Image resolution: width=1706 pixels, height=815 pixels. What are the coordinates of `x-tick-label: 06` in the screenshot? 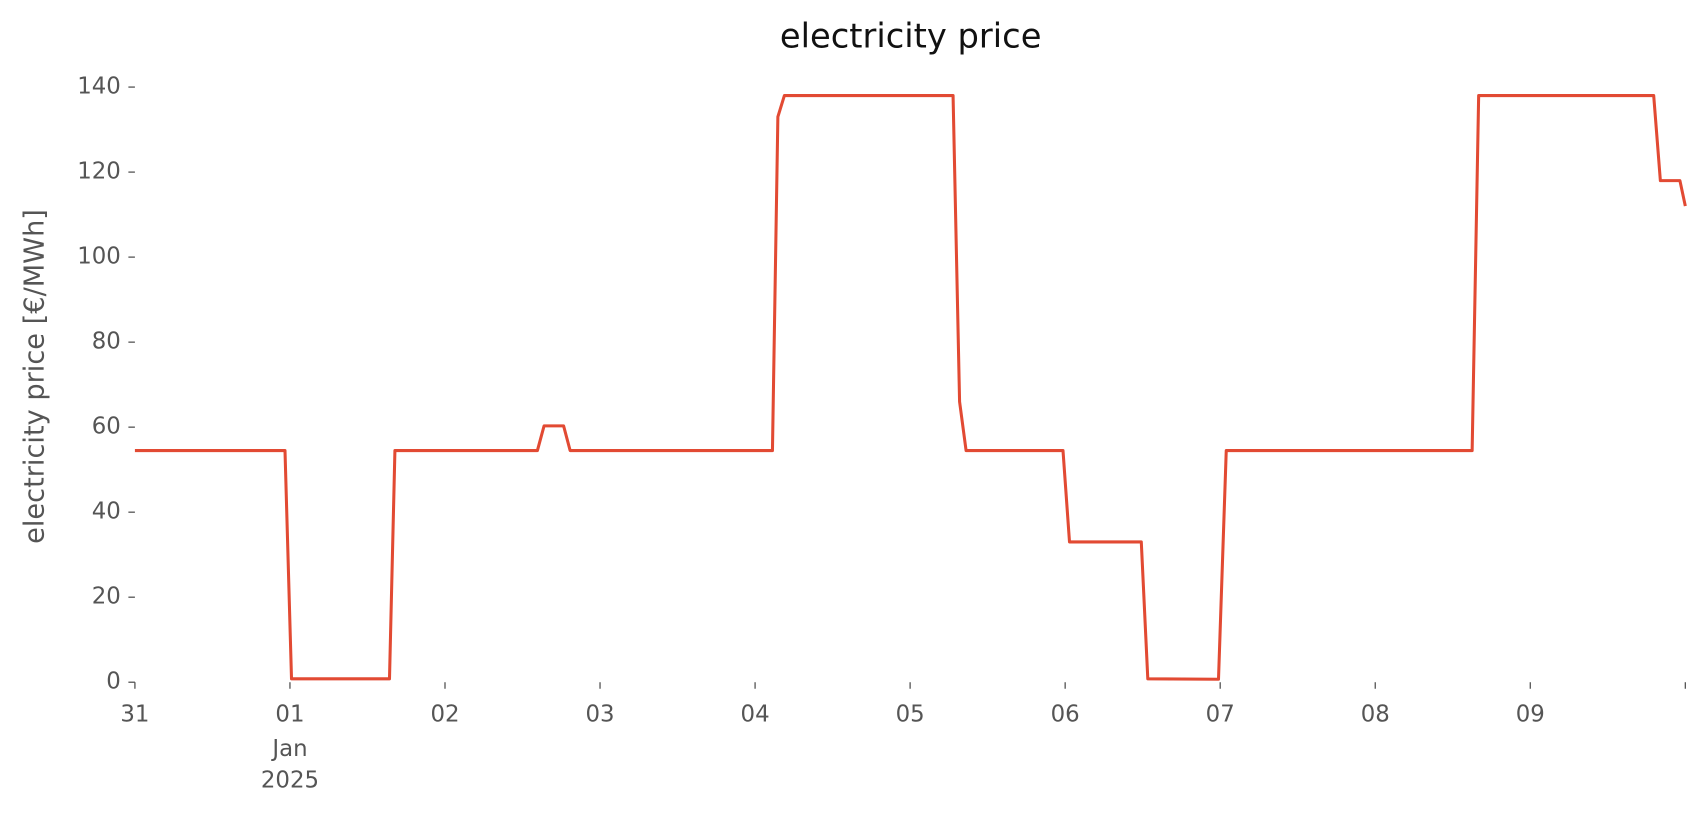 It's located at (1065, 714).